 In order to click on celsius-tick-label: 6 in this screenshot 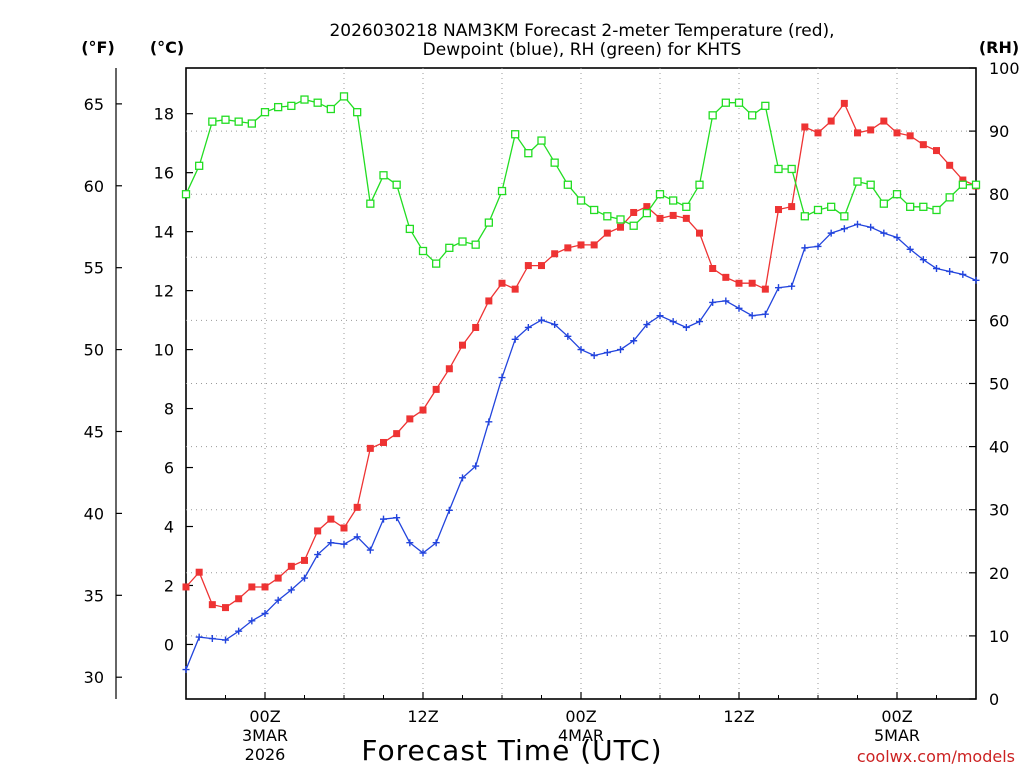, I will do `click(169, 468)`.